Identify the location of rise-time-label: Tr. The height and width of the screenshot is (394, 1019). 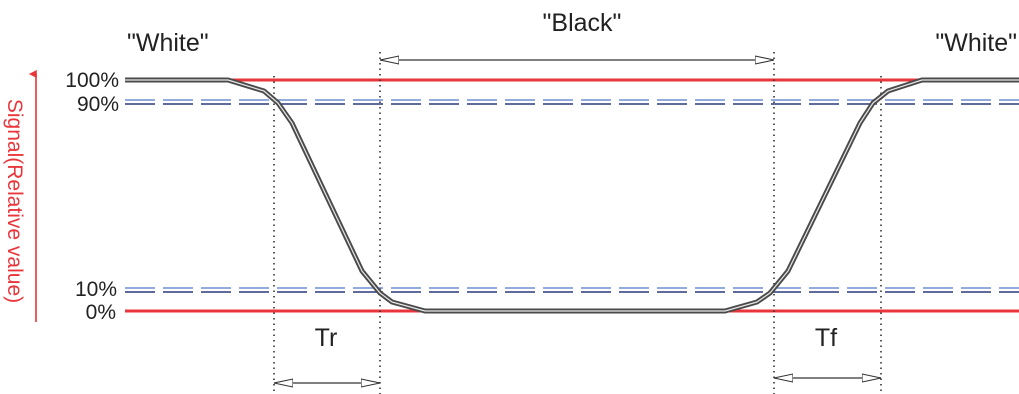
(326, 338).